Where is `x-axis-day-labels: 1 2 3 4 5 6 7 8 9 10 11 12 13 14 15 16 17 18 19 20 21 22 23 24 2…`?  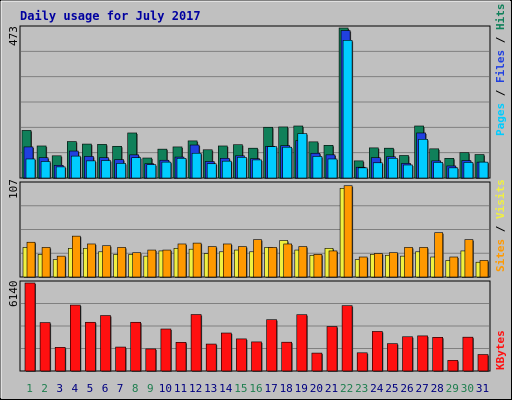
x-axis-day-labels: 1 2 3 4 5 6 7 8 9 10 11 12 13 14 15 16 17 18 19 20 21 22 23 24 2… is located at coordinates (257, 388).